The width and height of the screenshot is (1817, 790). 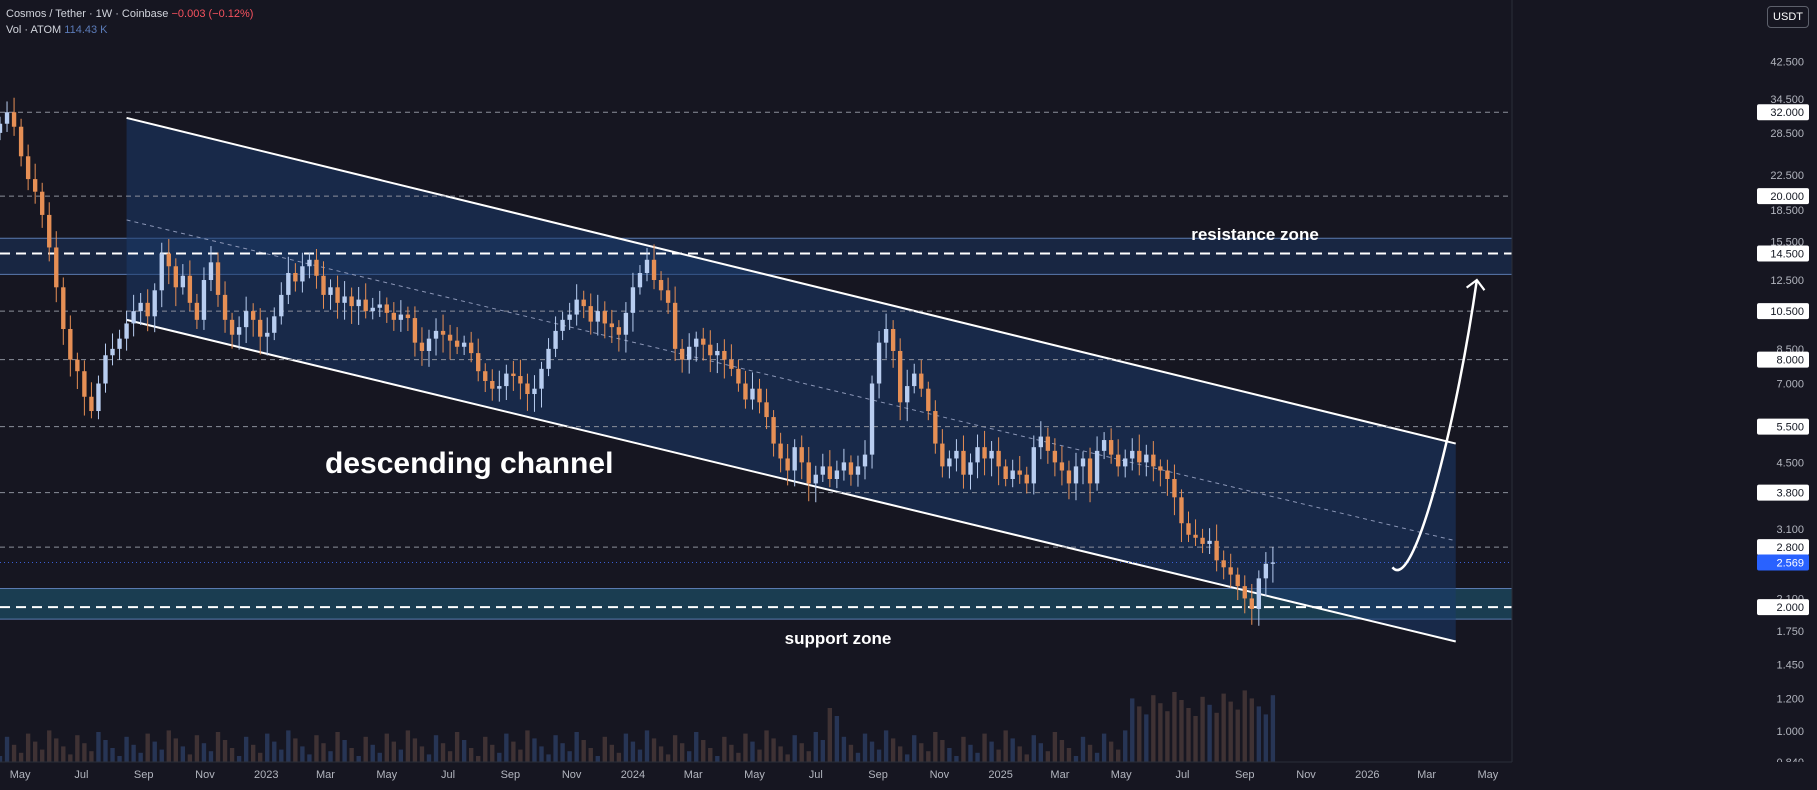 I want to click on level-tag-label: 32.000, so click(x=1787, y=113).